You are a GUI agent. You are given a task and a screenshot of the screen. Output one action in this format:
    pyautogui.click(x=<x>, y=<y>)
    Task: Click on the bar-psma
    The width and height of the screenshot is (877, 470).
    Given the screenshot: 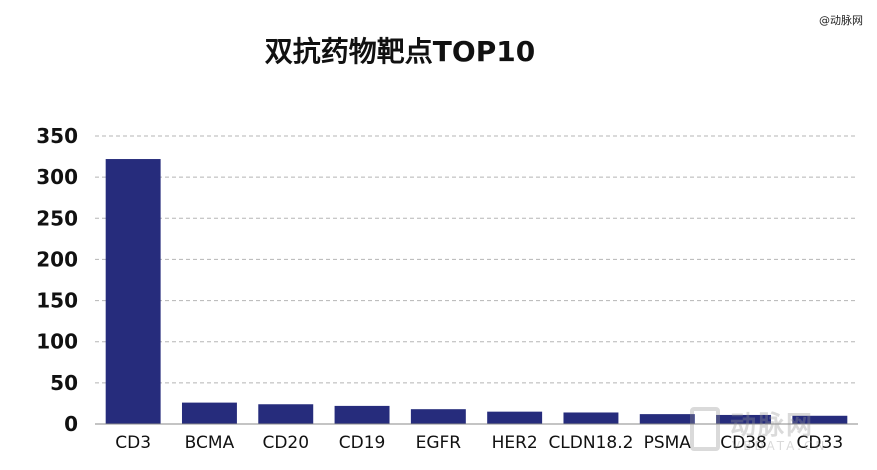 What is the action you would take?
    pyautogui.click(x=667, y=419)
    